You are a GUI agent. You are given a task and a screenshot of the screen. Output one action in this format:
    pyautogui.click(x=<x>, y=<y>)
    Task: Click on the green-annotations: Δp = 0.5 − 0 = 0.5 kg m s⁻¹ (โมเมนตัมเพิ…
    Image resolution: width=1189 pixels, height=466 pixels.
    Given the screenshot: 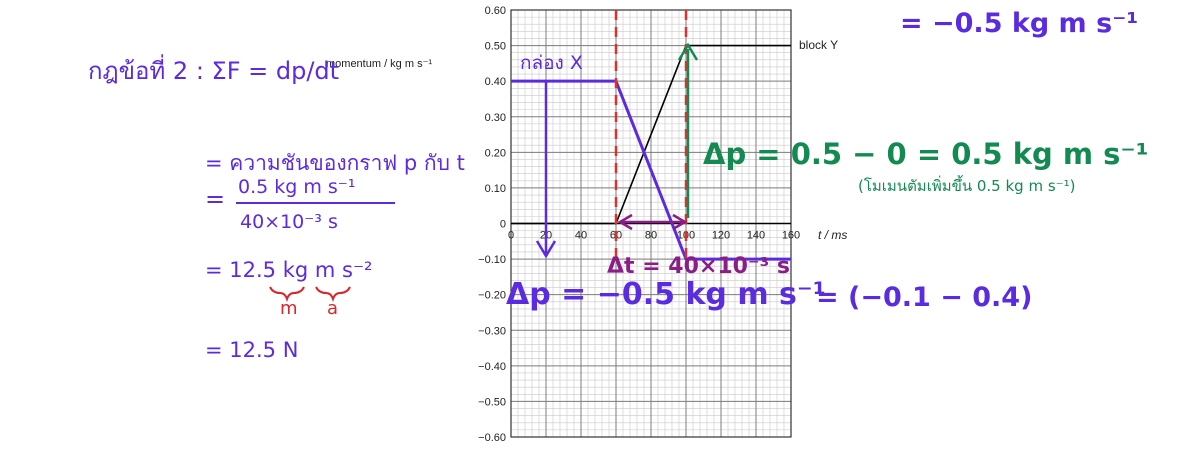 What is the action you would take?
    pyautogui.click(x=912, y=130)
    